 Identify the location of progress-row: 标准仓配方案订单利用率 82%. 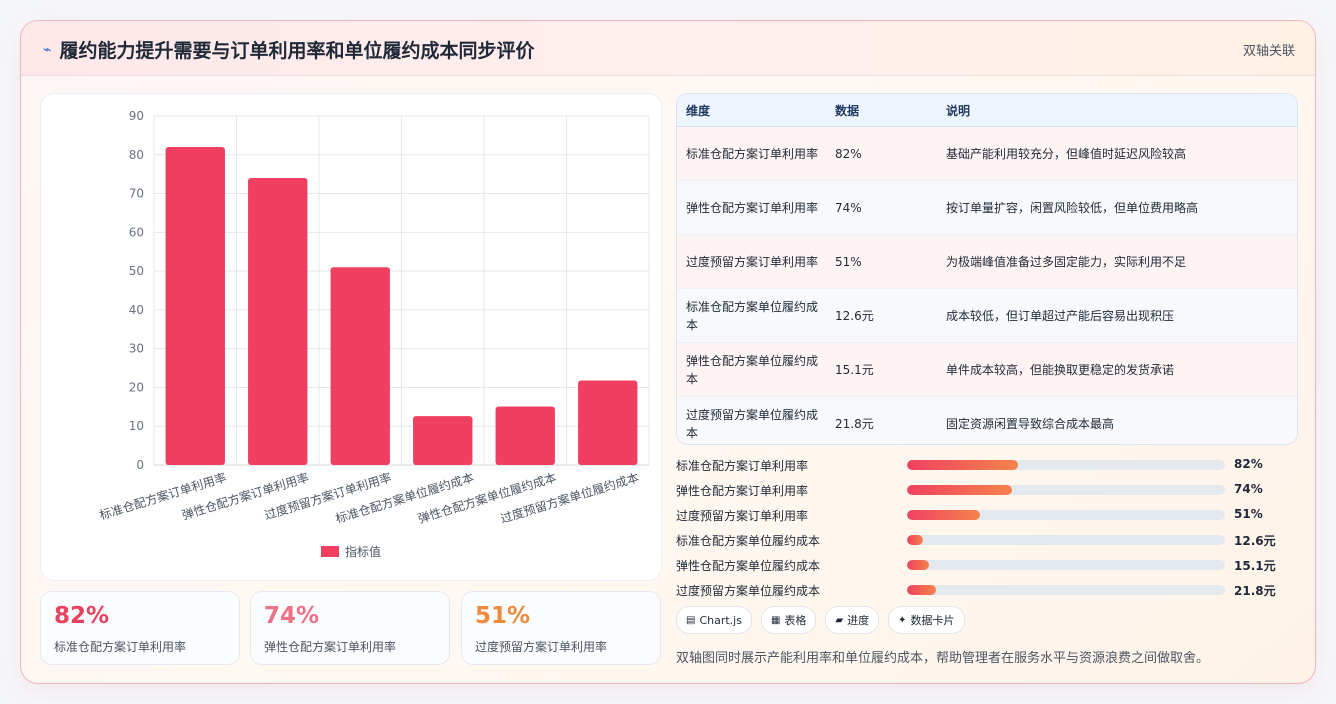
(986, 465).